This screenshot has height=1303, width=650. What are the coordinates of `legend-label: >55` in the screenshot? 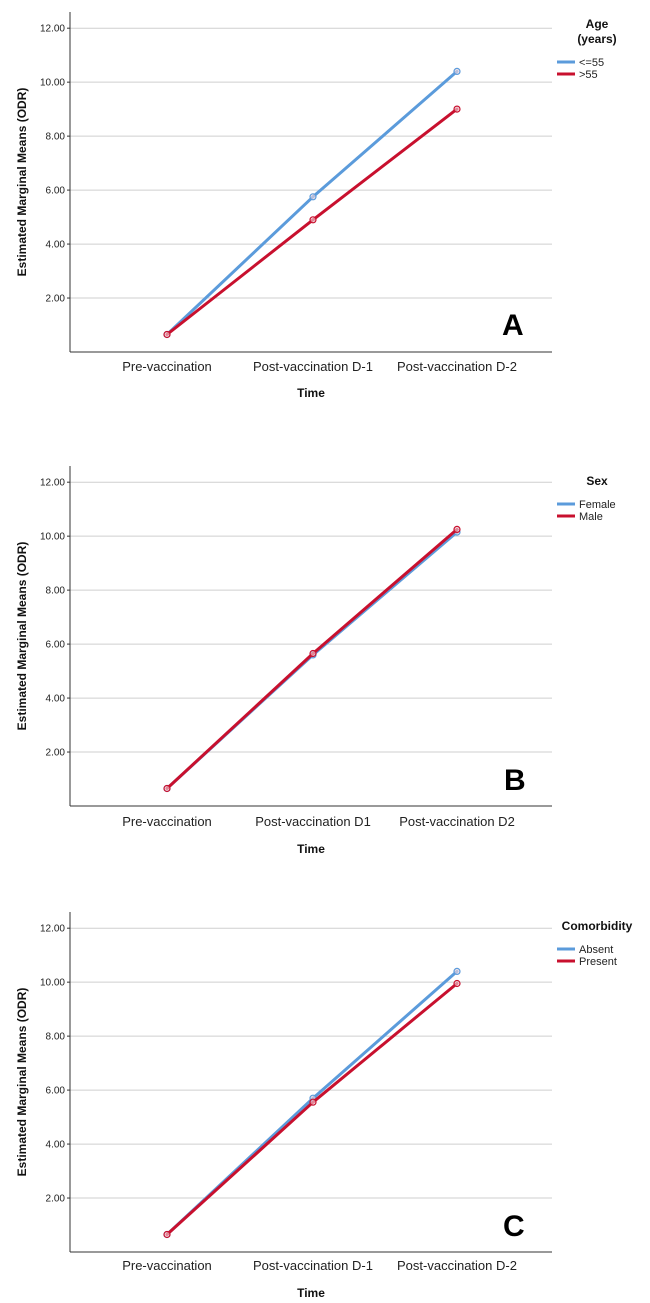 It's located at (588, 75).